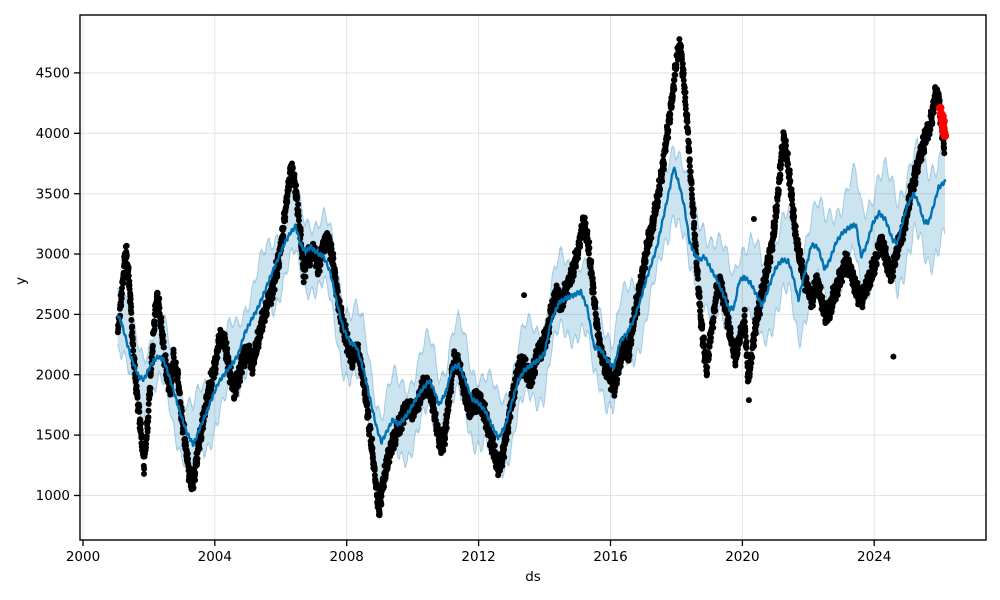 The height and width of the screenshot is (600, 1000). What do you see at coordinates (942, 121) in the screenshot?
I see `highlight-points` at bounding box center [942, 121].